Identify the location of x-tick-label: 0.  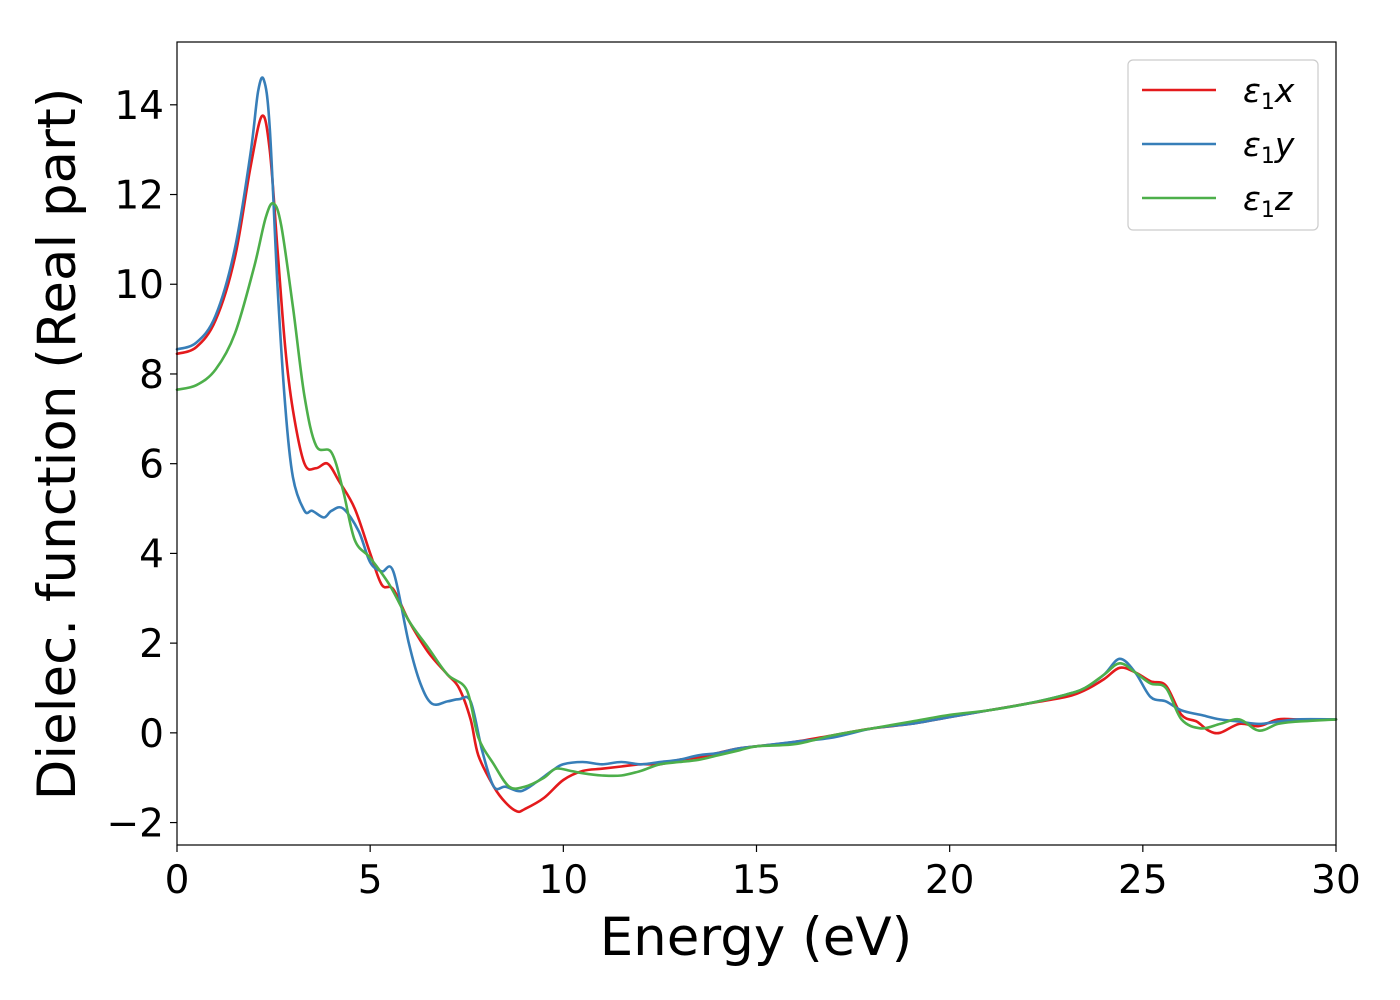
(177, 880).